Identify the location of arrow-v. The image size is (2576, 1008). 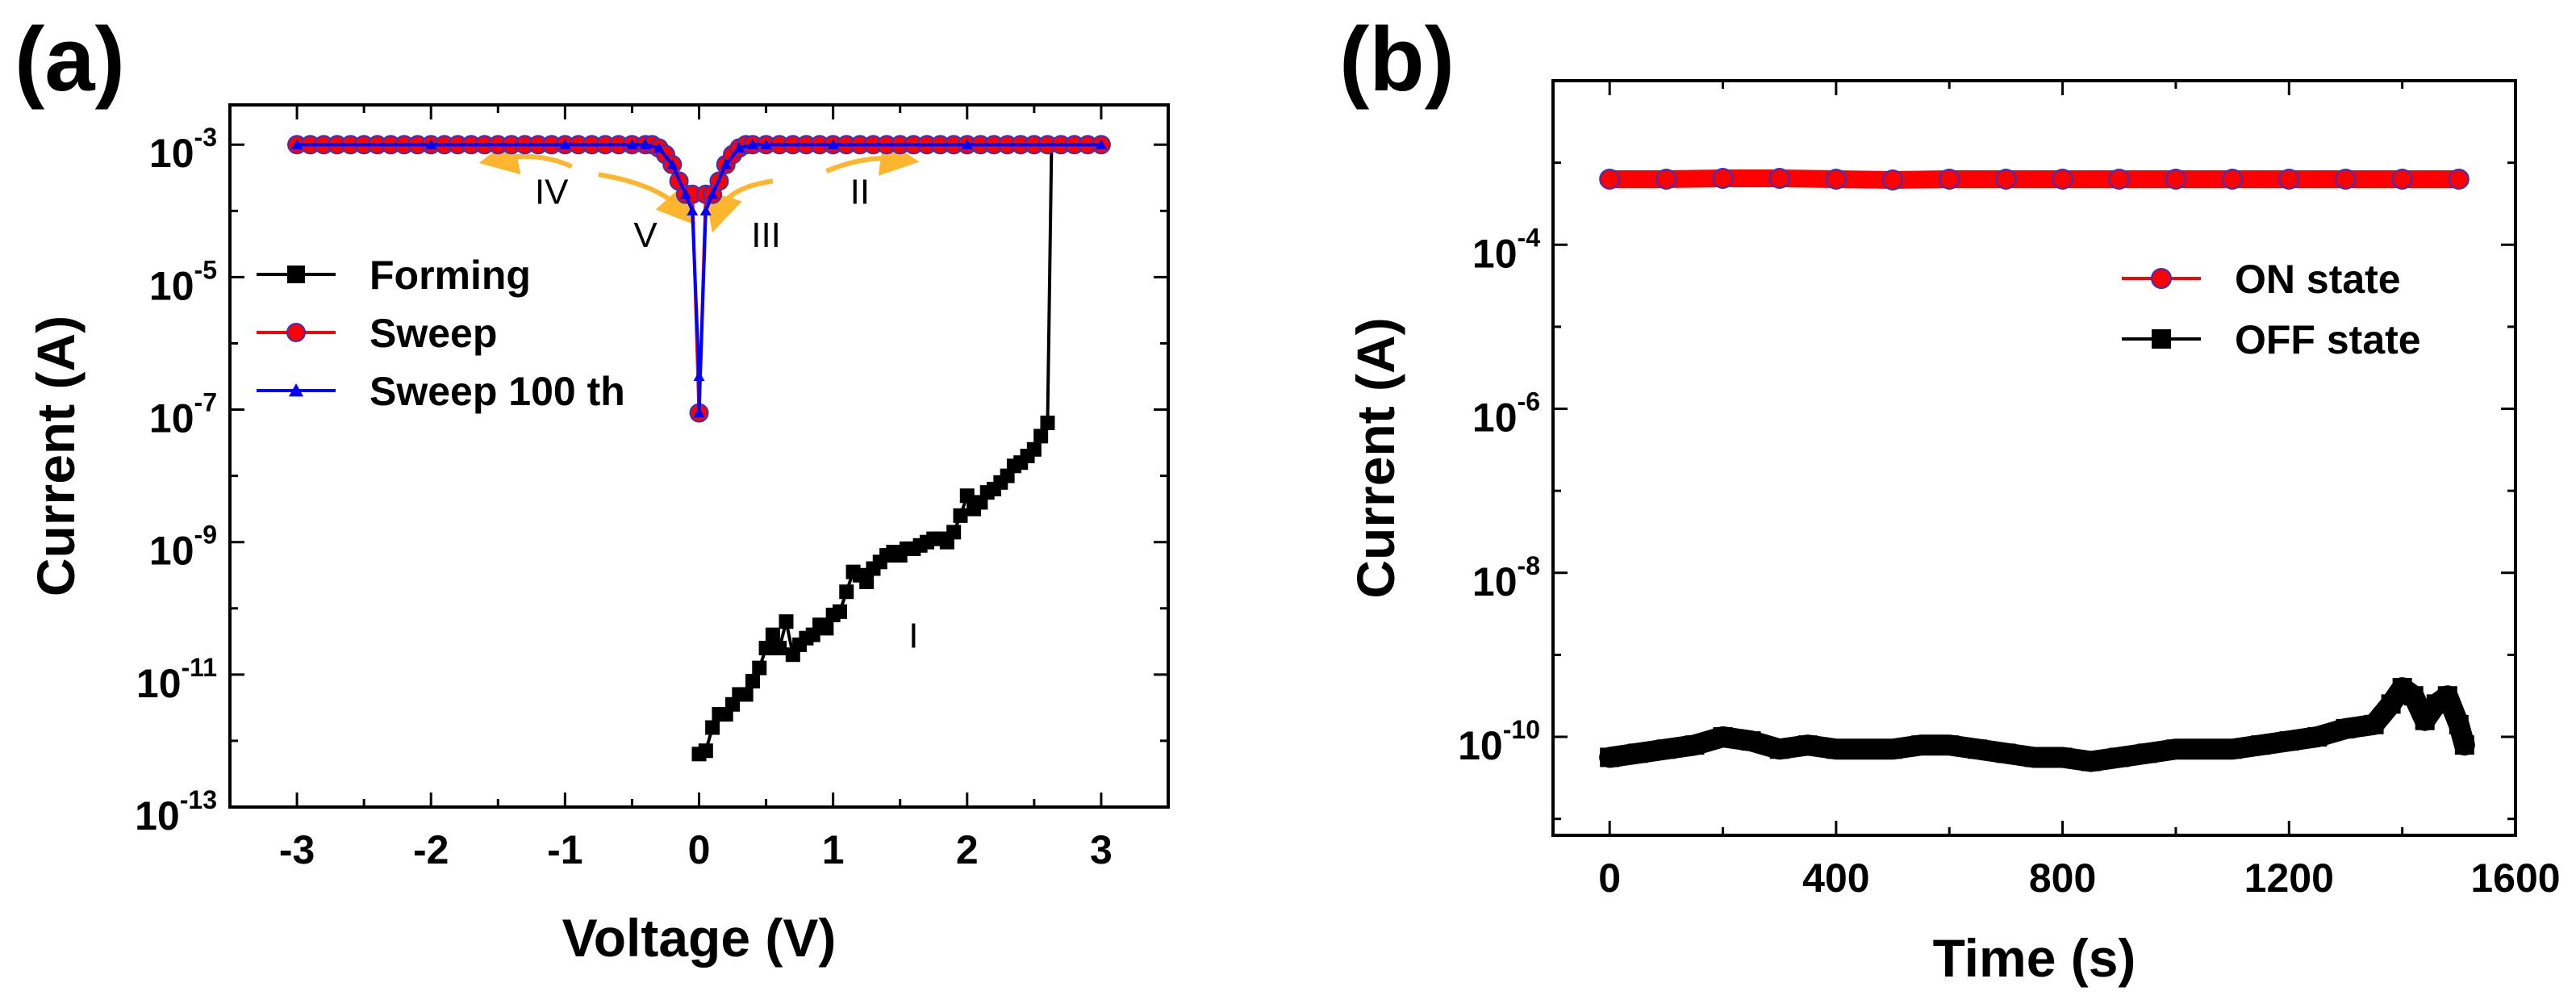
(647, 199).